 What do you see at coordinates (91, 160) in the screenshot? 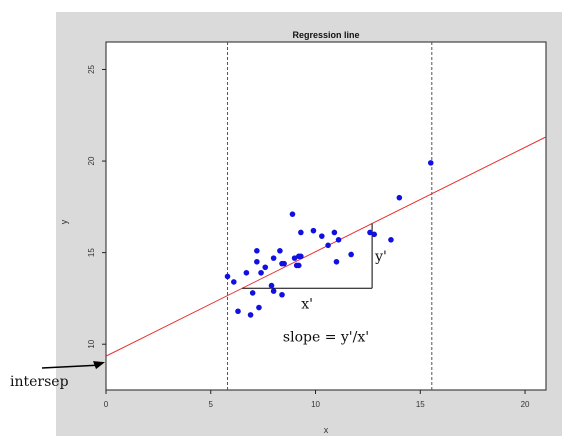
I see `y-tick-label: 20` at bounding box center [91, 160].